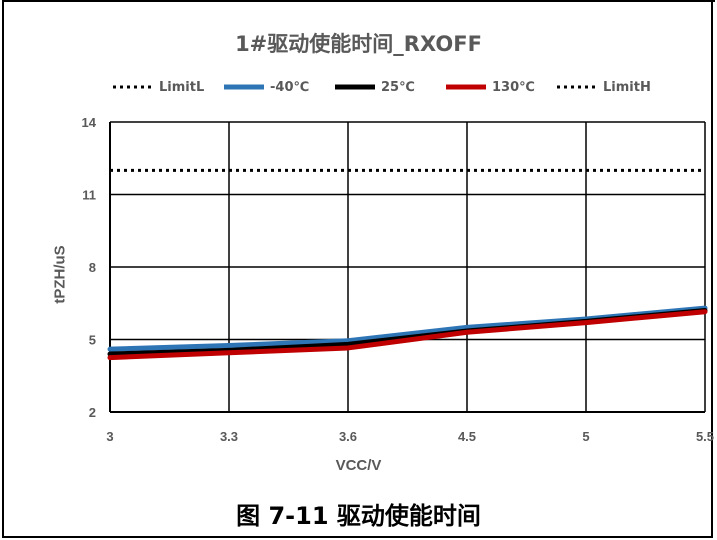  I want to click on legend-item-minus40: -40℃, so click(265, 87).